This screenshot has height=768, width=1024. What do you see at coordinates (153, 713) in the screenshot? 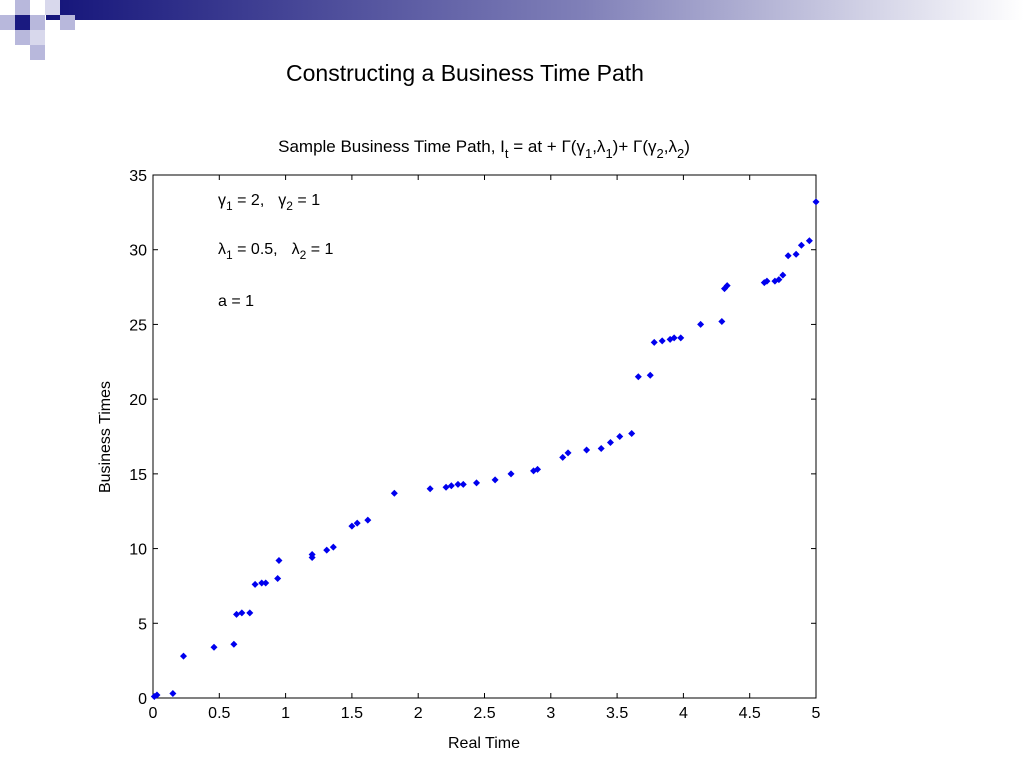
I see `x-tick-label: 0` at bounding box center [153, 713].